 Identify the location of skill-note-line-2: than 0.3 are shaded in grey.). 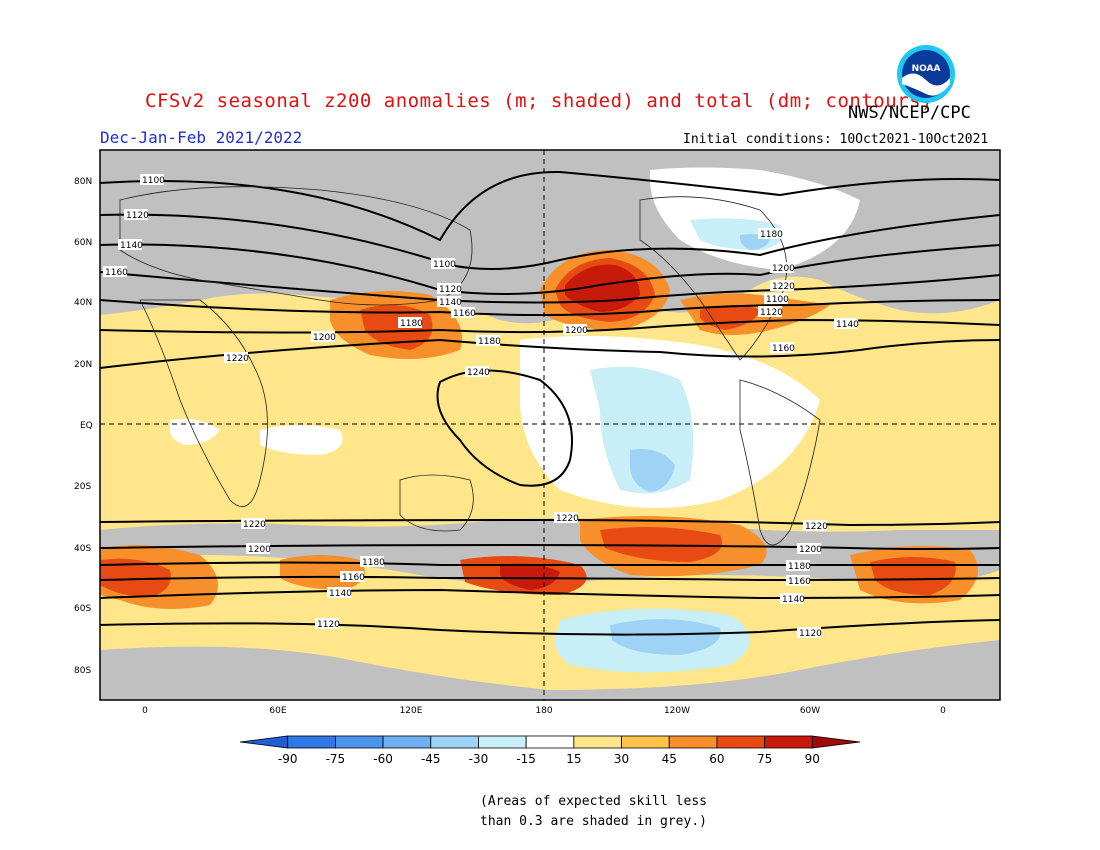
(593, 821).